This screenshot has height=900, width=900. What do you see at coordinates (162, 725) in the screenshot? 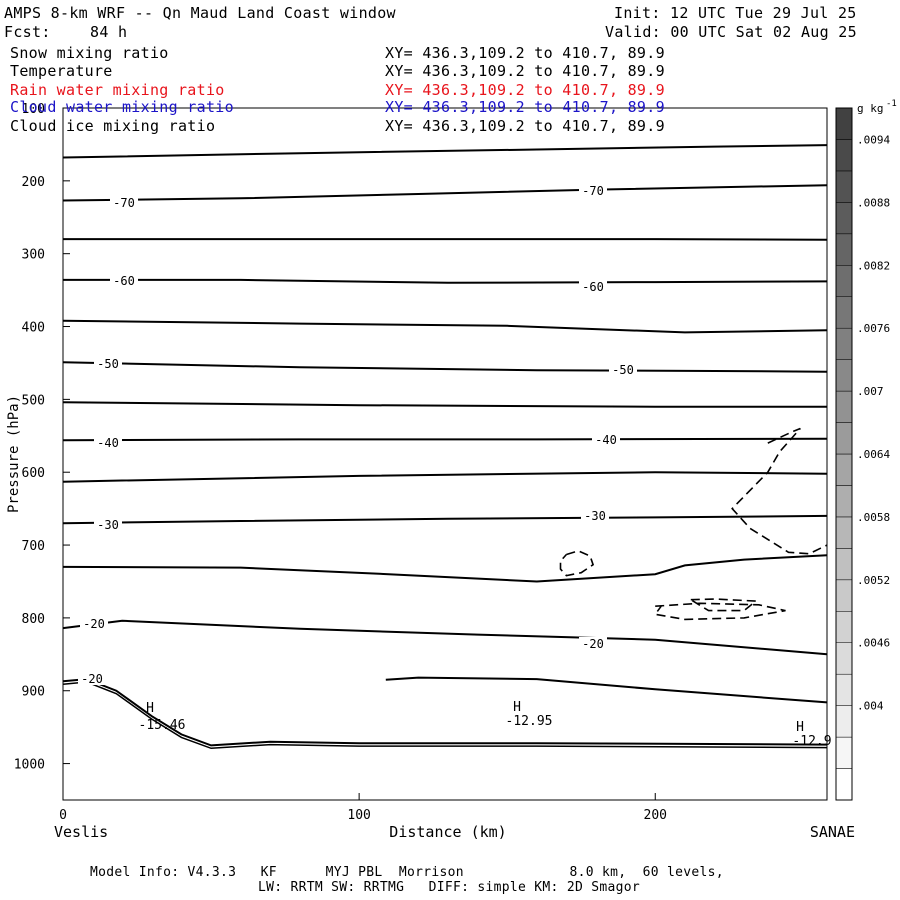
I see `high-value: -15.46` at bounding box center [162, 725].